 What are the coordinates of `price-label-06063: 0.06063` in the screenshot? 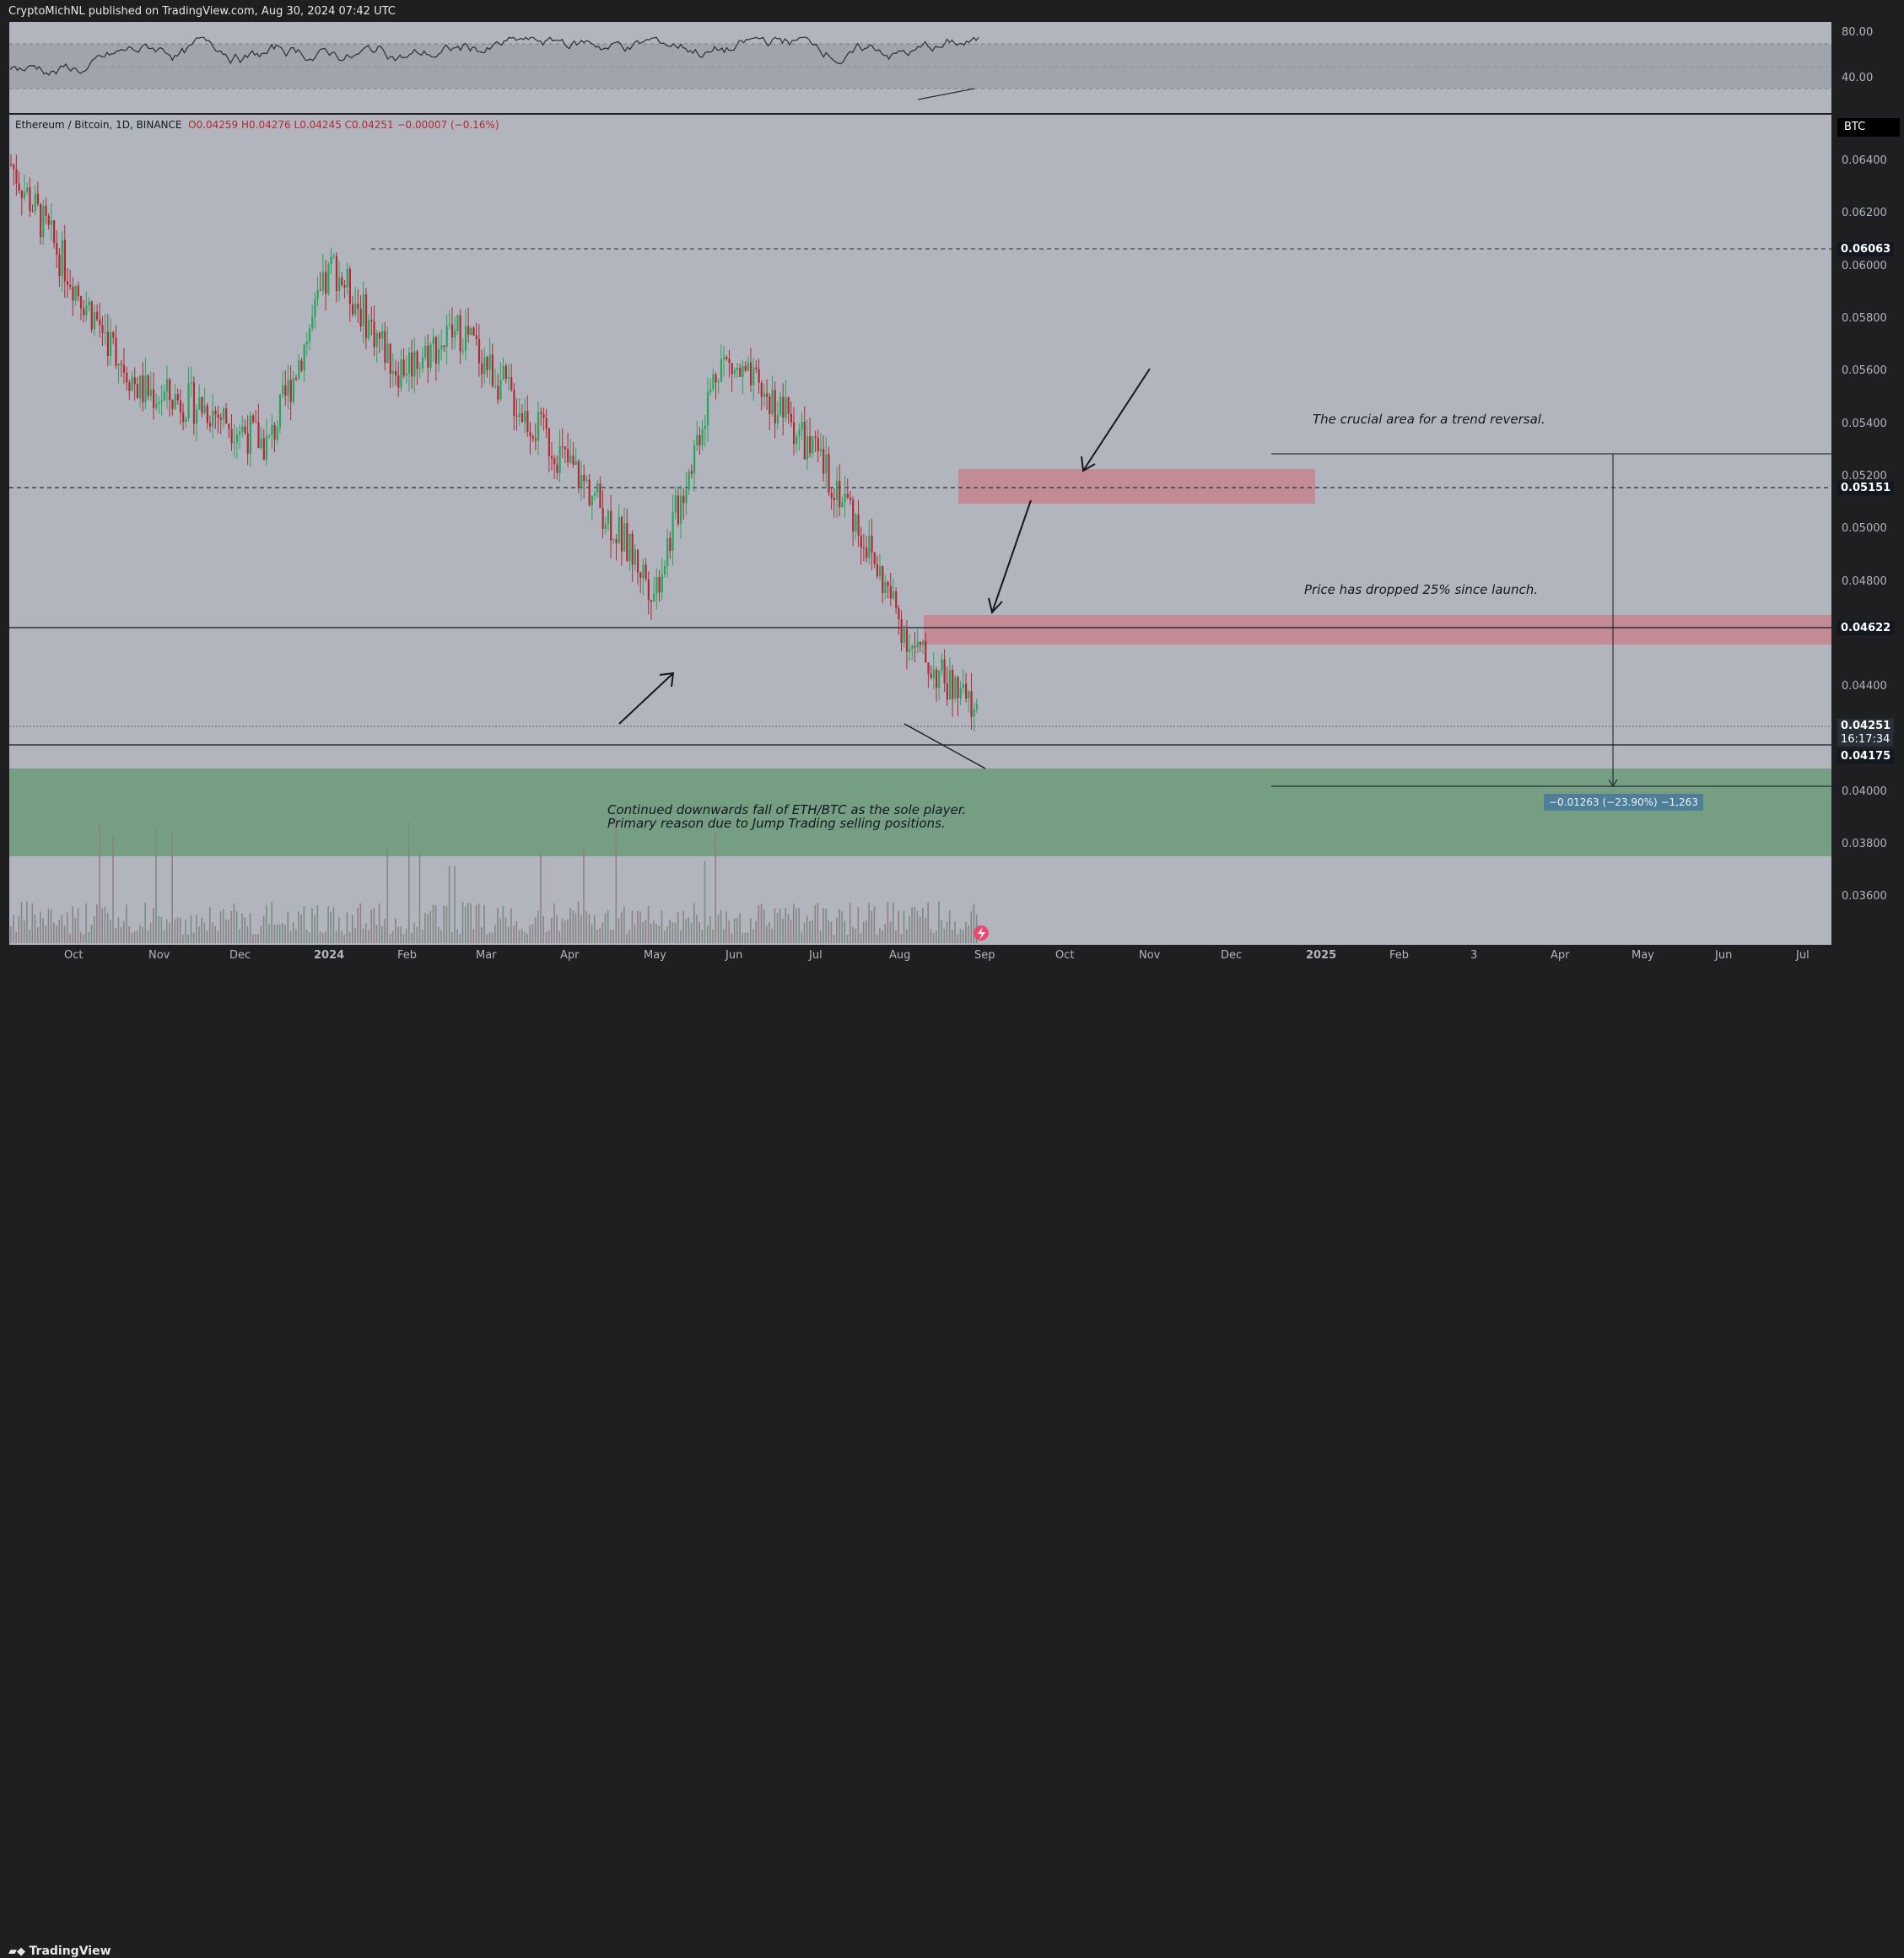 It's located at (1866, 249).